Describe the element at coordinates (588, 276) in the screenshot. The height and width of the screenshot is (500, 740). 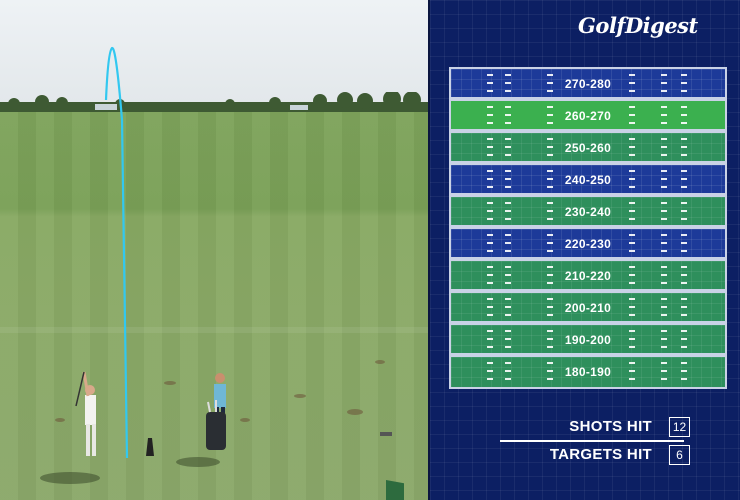
I see `band-210-220: 210-220` at that location.